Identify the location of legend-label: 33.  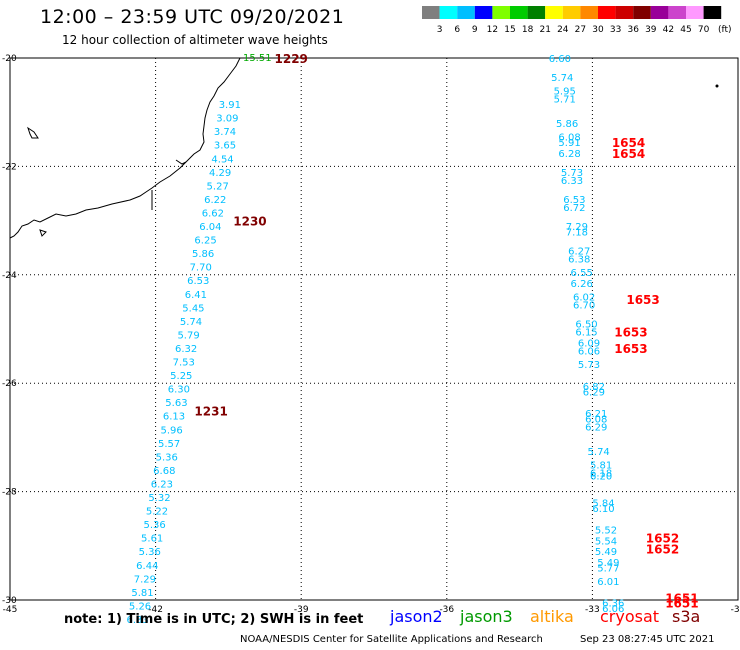
(615, 30).